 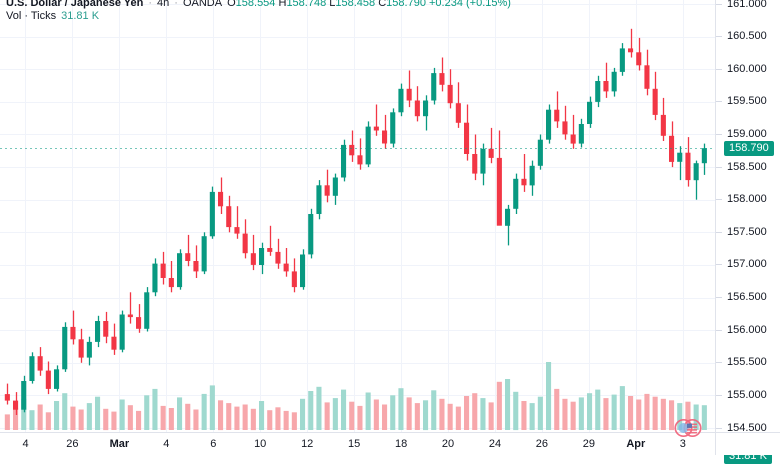 I want to click on price-tick: 154.500, so click(x=748, y=428).